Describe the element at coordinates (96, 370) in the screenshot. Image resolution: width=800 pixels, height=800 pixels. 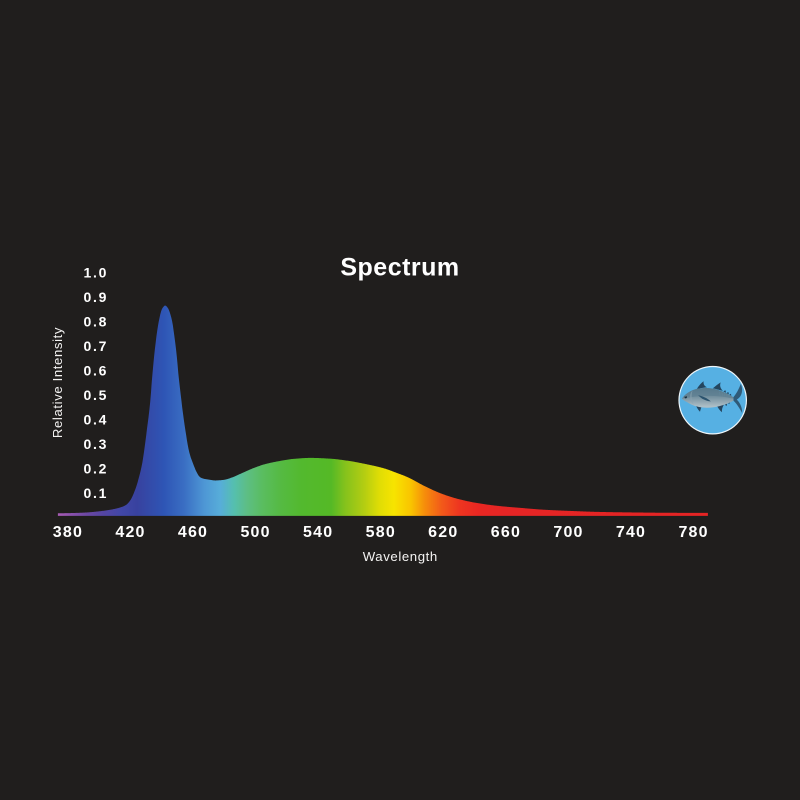
I see `svg-text: 0.6` at that location.